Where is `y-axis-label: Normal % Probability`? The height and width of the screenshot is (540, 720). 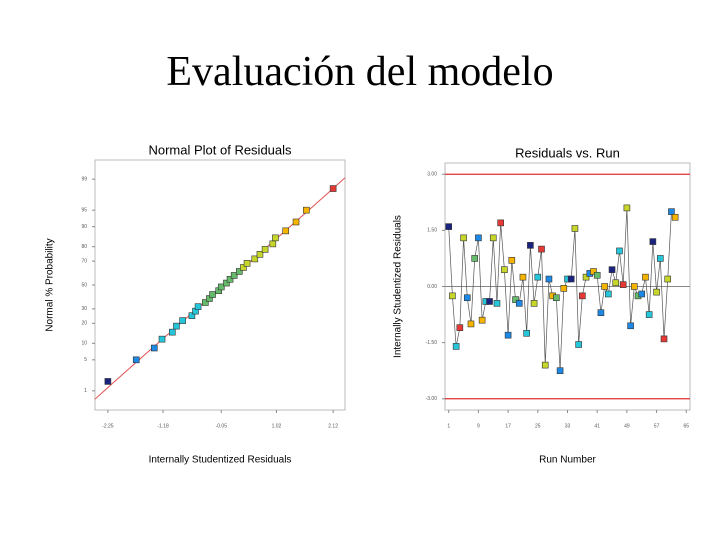 y-axis-label: Normal % Probability is located at coordinates (50, 284).